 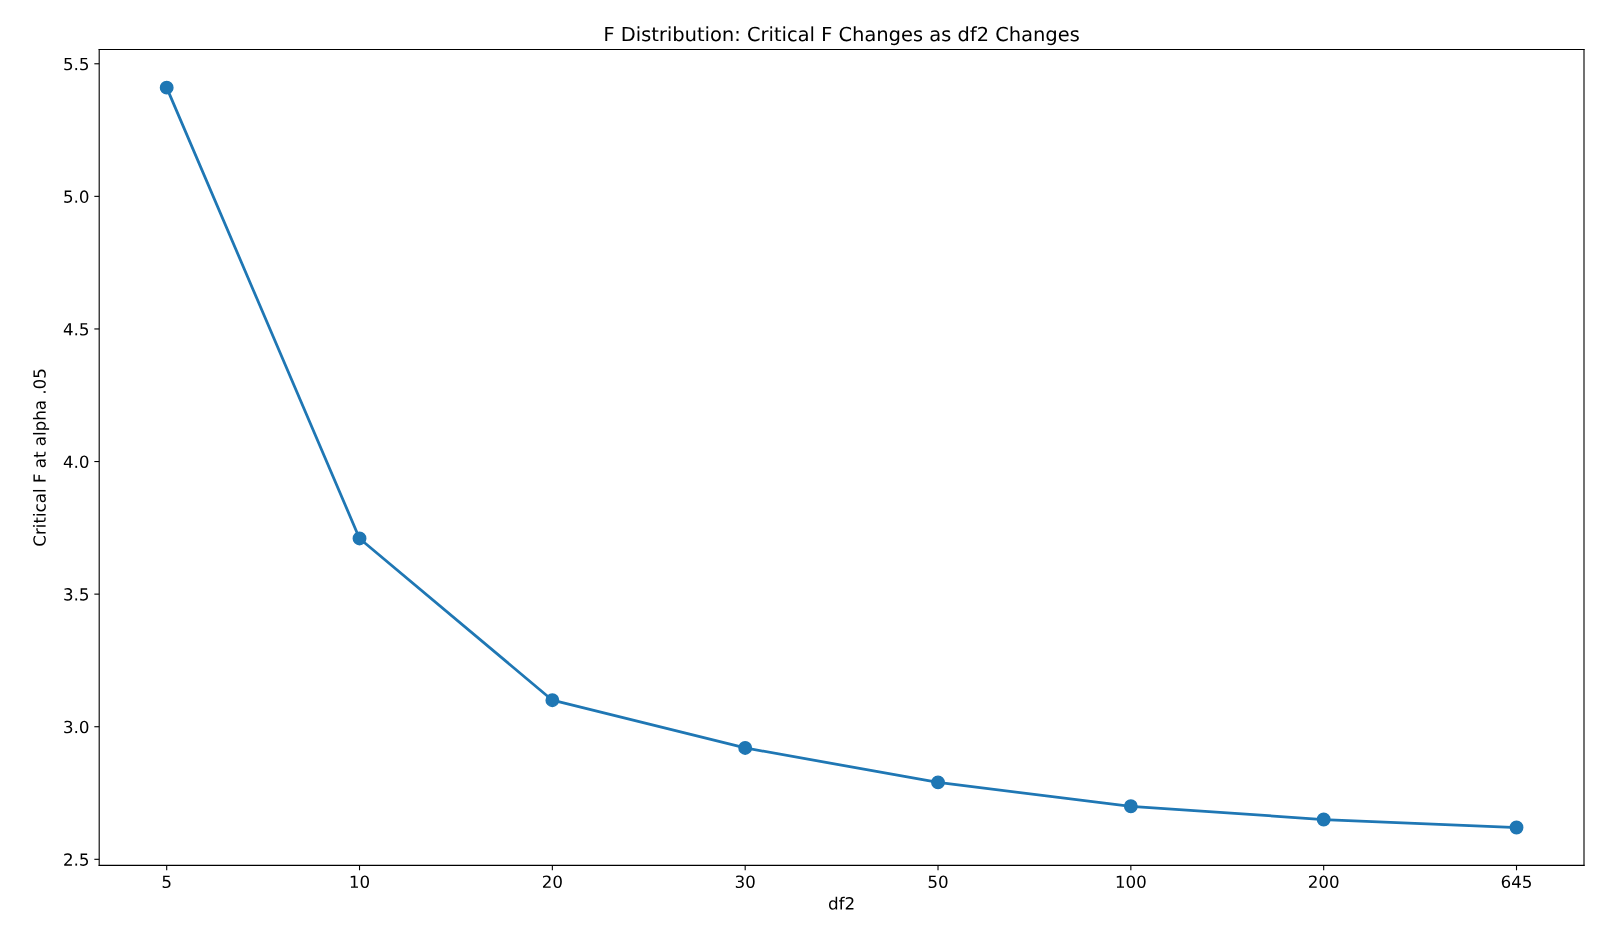 I want to click on x-tick-label: 10, so click(x=360, y=882).